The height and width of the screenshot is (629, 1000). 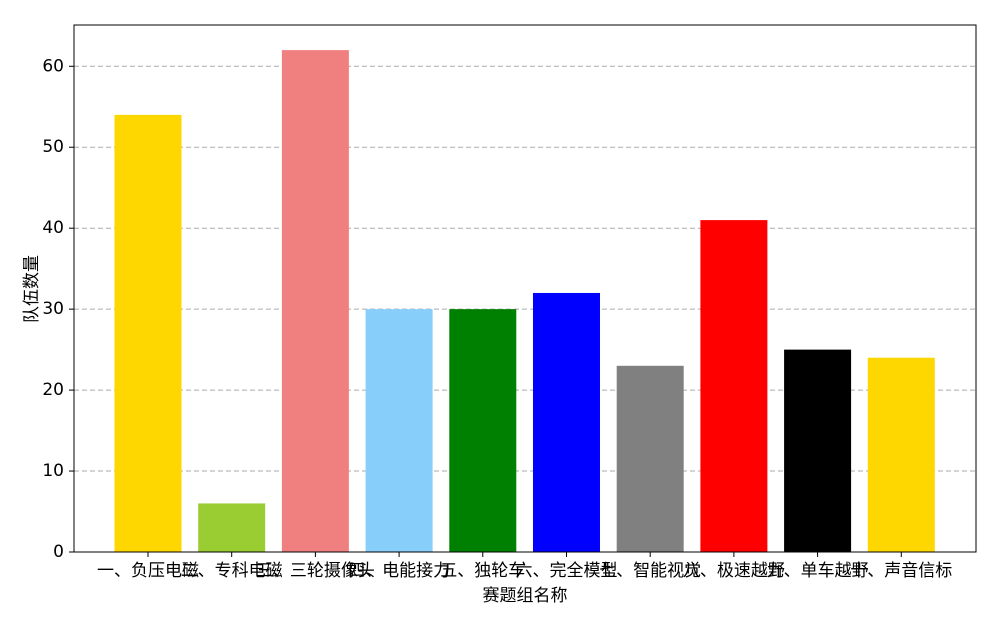 What do you see at coordinates (566, 571) in the screenshot?
I see `x-tick-label: 六、完全模型` at bounding box center [566, 571].